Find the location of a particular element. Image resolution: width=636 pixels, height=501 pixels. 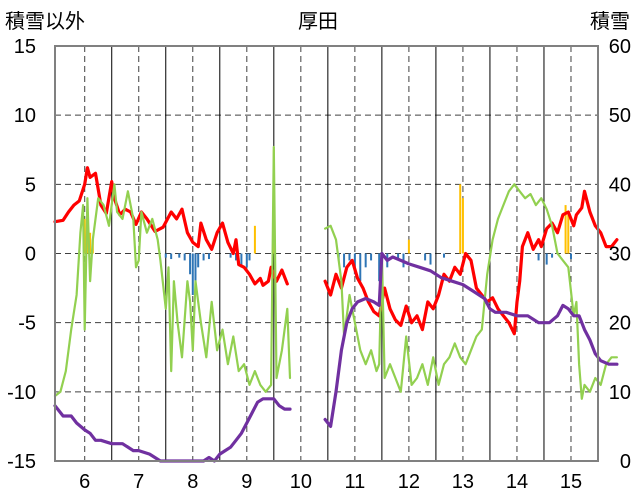

left-axis-label: 積雪以外 is located at coordinates (45, 21).